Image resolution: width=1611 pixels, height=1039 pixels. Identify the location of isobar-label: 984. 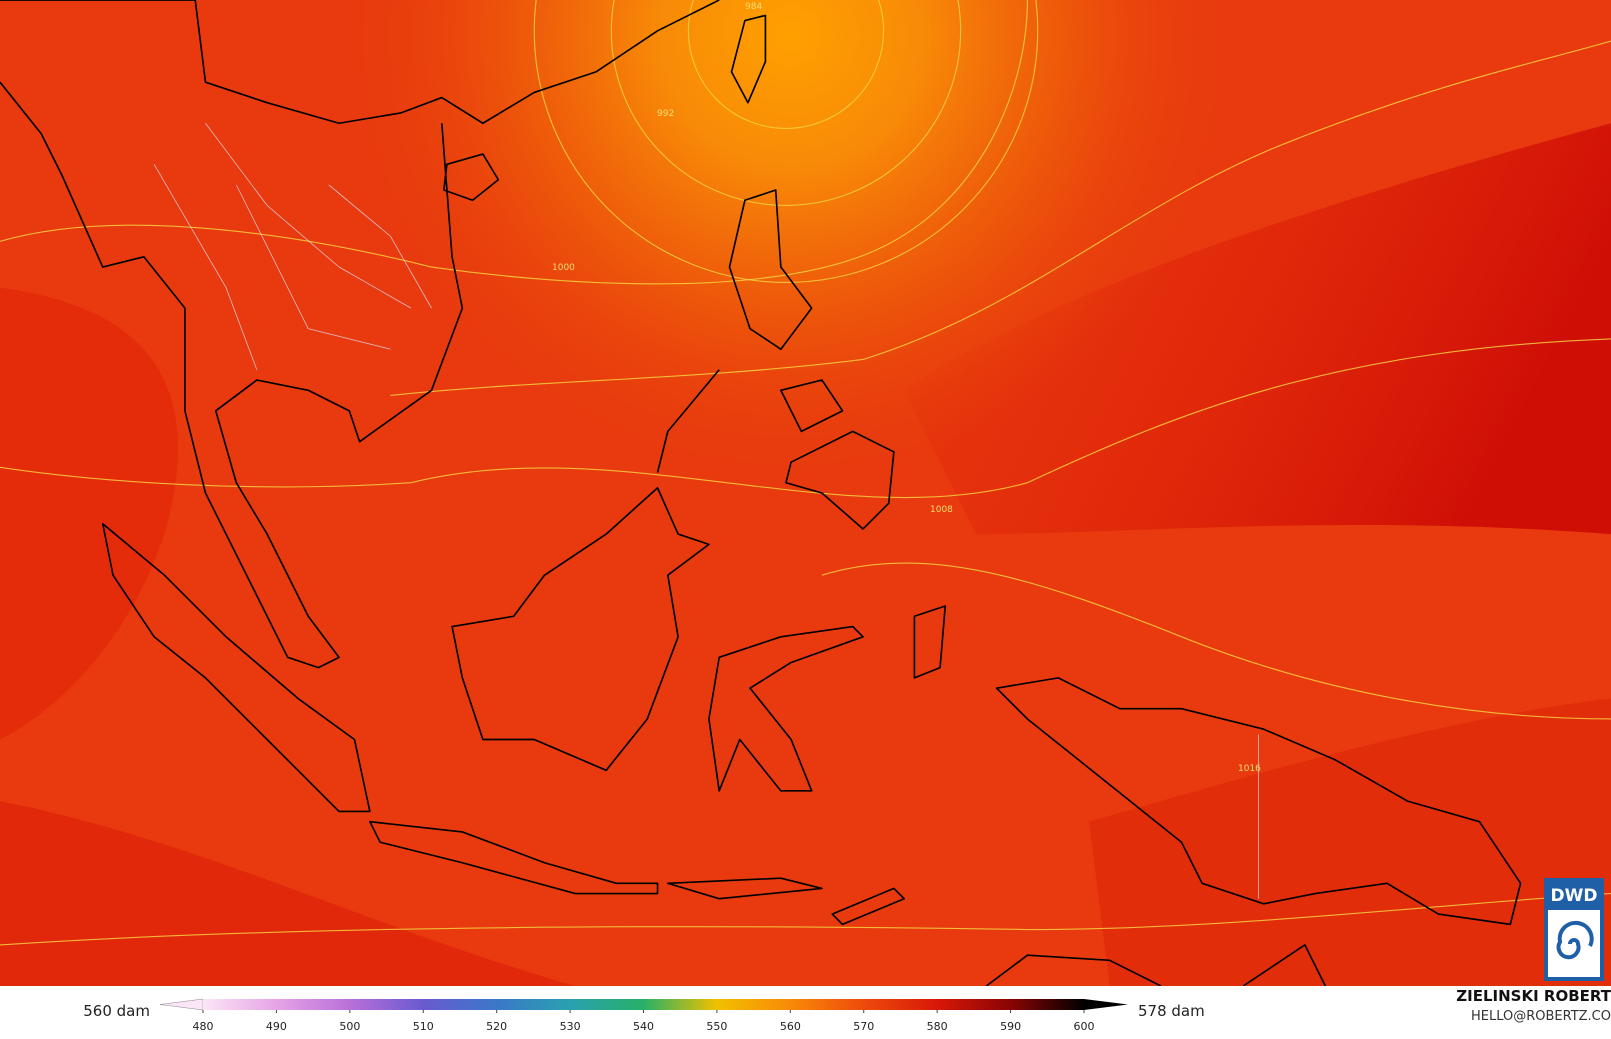
(753, 7).